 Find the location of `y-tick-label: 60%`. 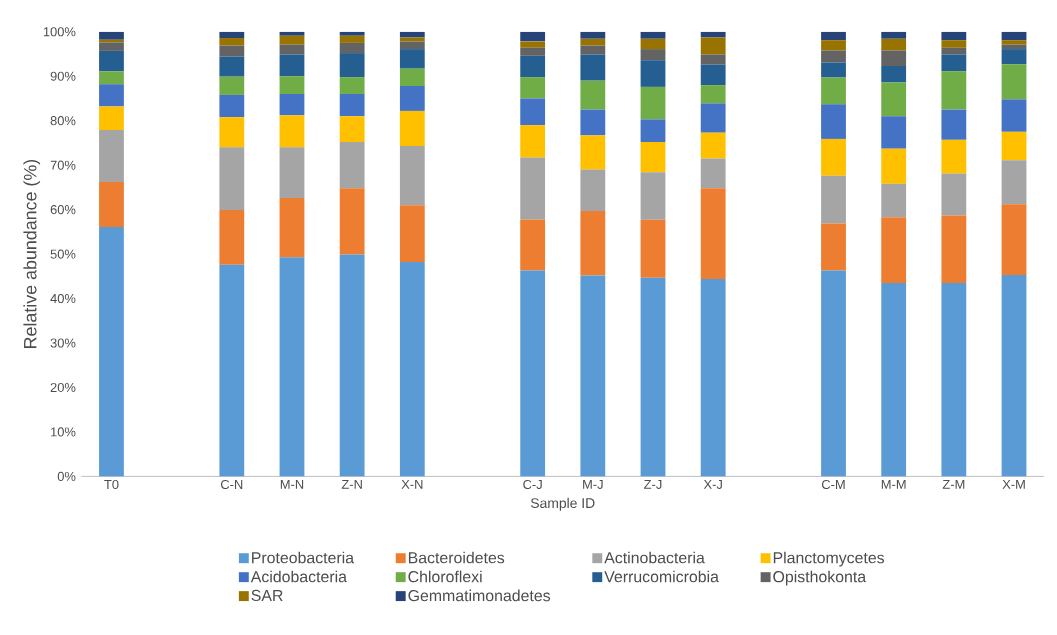

y-tick-label: 60% is located at coordinates (63, 209).